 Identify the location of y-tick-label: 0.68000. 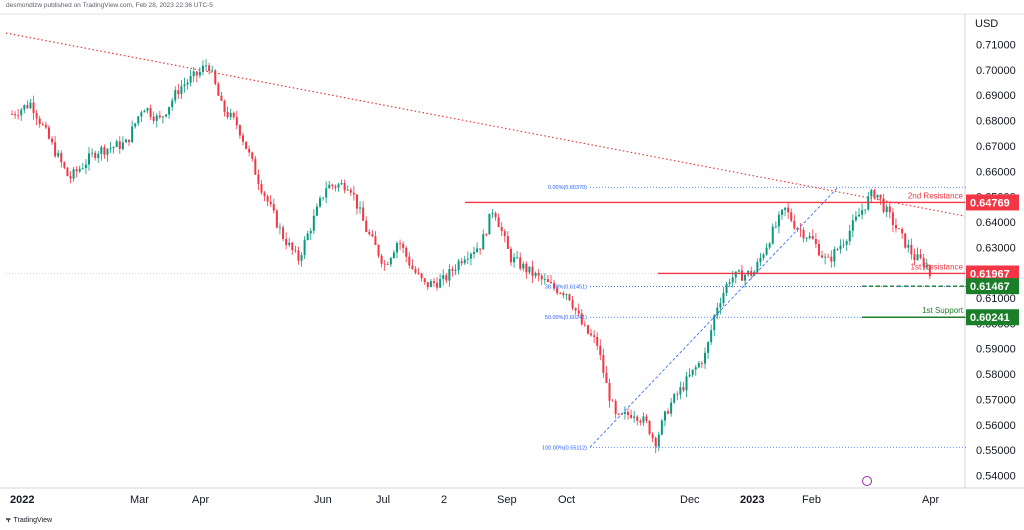
(996, 122).